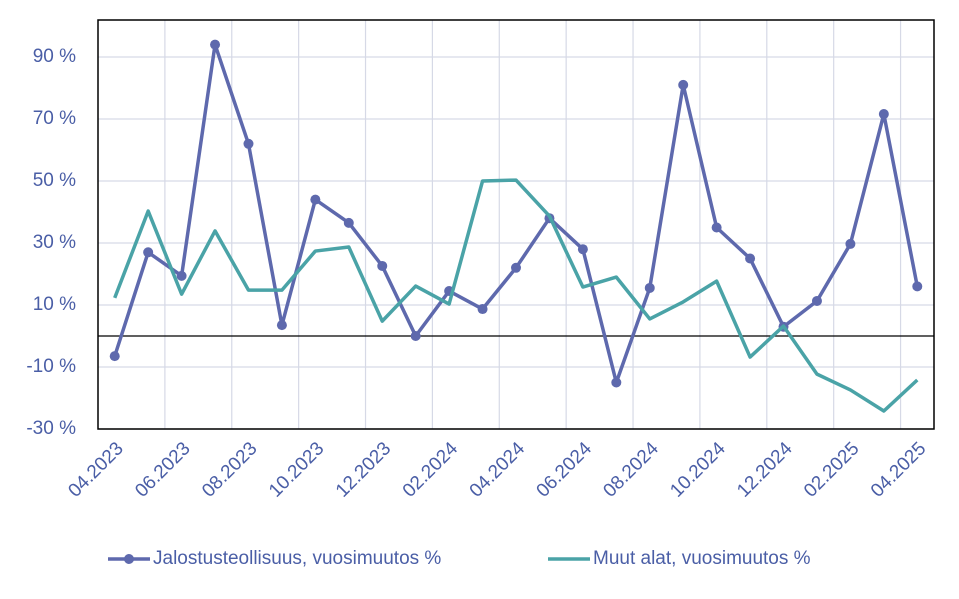 This screenshot has height=599, width=959. What do you see at coordinates (51, 428) in the screenshot?
I see `y-tick-label: -30 %` at bounding box center [51, 428].